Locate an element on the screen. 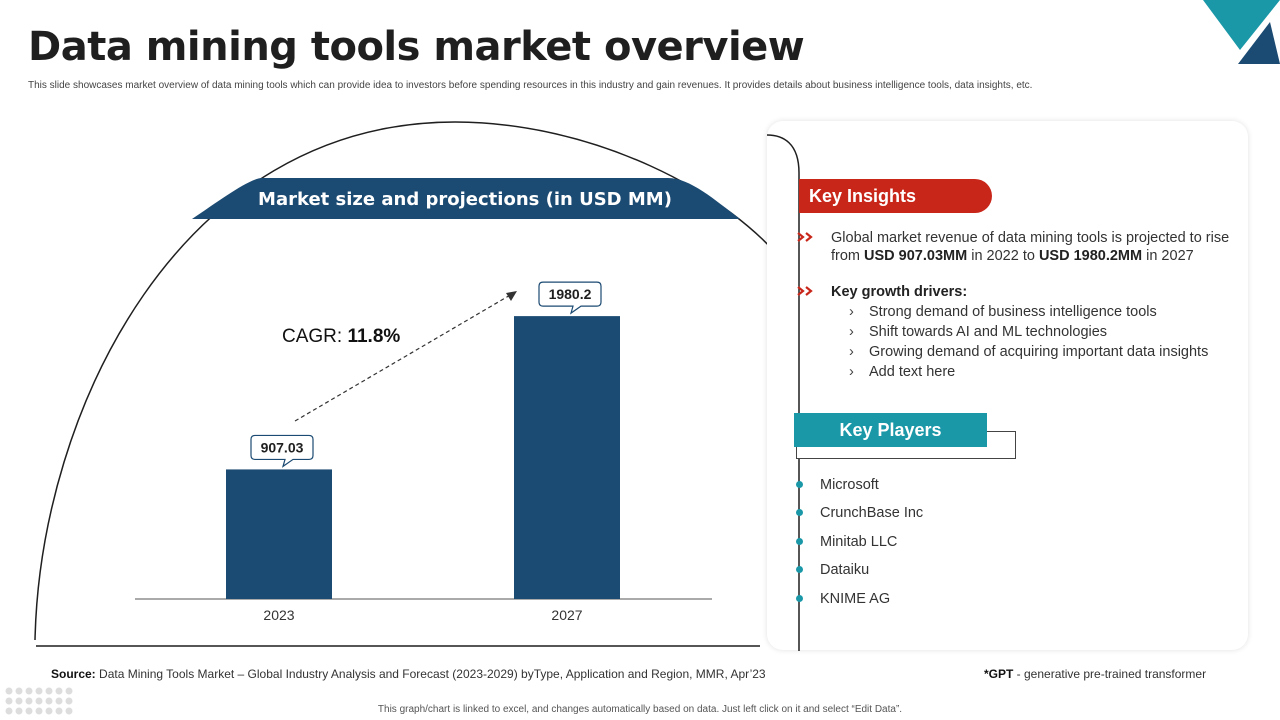  corner-triangle-teal is located at coordinates (1241, 25).